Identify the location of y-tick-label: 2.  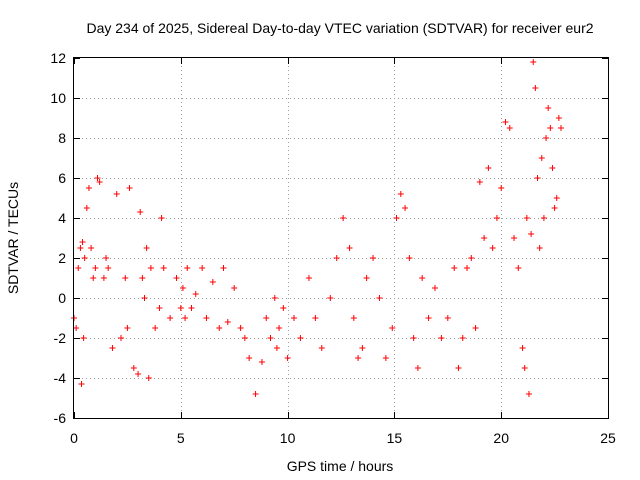
(62, 258).